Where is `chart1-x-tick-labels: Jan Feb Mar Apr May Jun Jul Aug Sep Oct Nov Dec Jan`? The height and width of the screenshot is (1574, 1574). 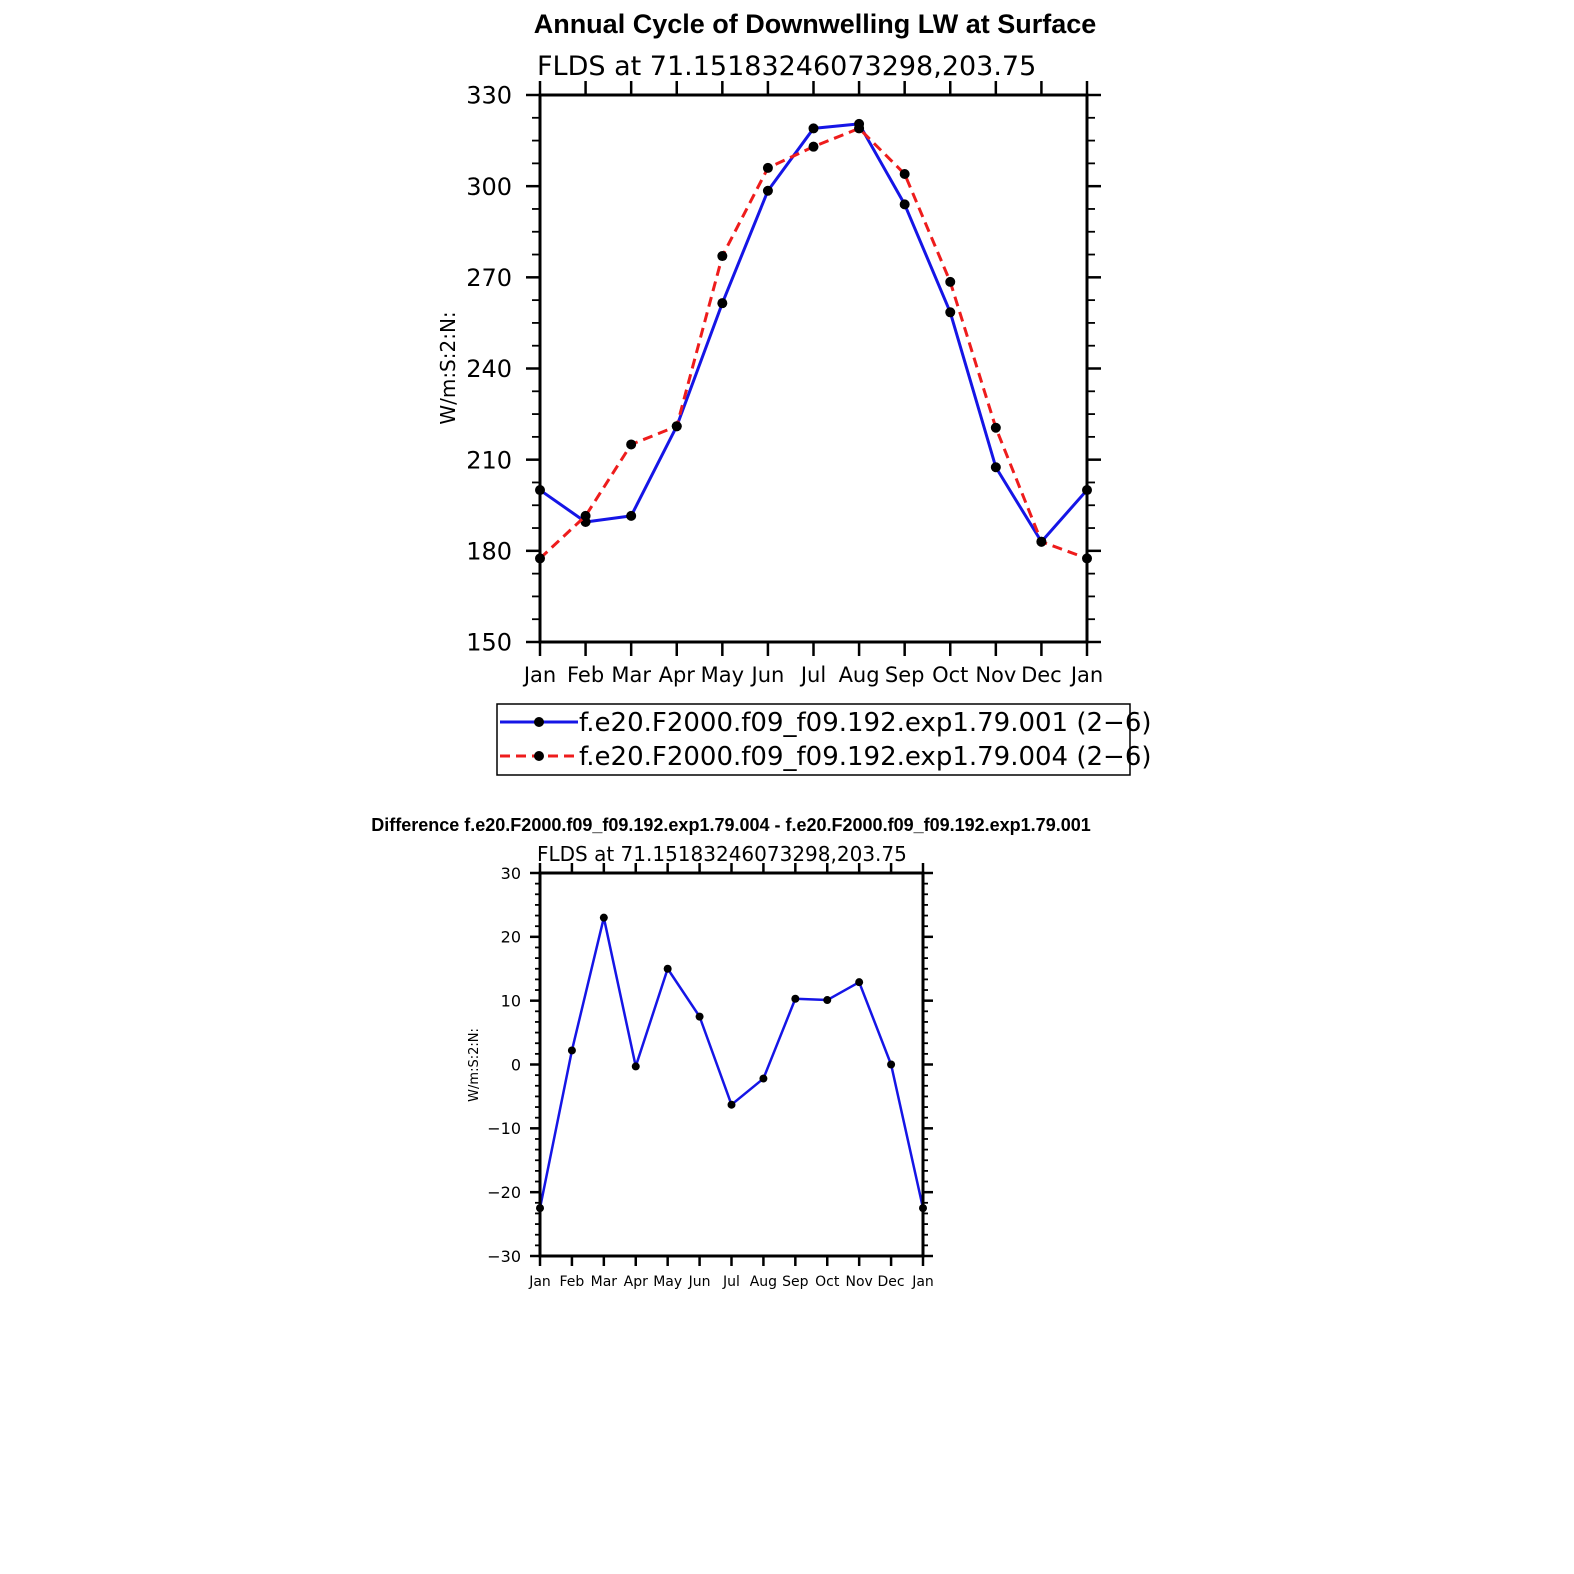 chart1-x-tick-labels: Jan Feb Mar Apr May Jun Jul Aug Sep Oct Nov Dec Jan is located at coordinates (812, 675).